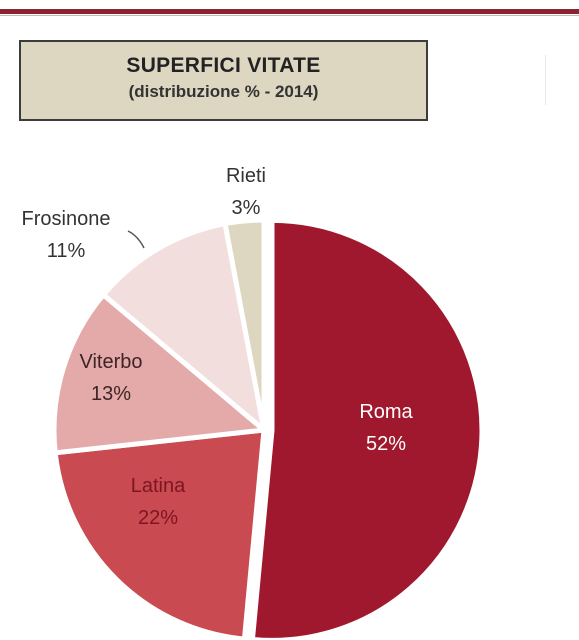  I want to click on pie-slice-frosinone, so click(183, 327).